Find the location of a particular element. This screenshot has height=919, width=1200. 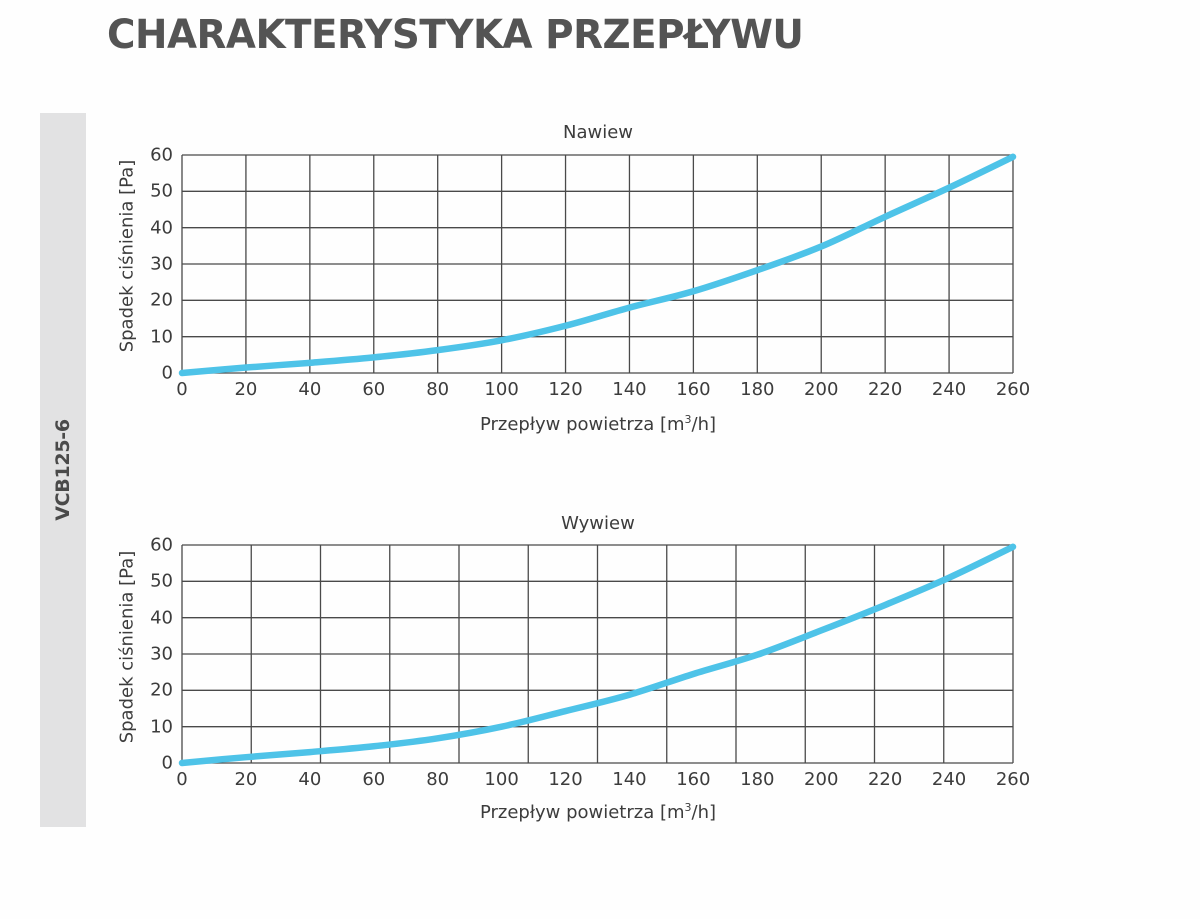

chart-title: Nawiew is located at coordinates (598, 132).